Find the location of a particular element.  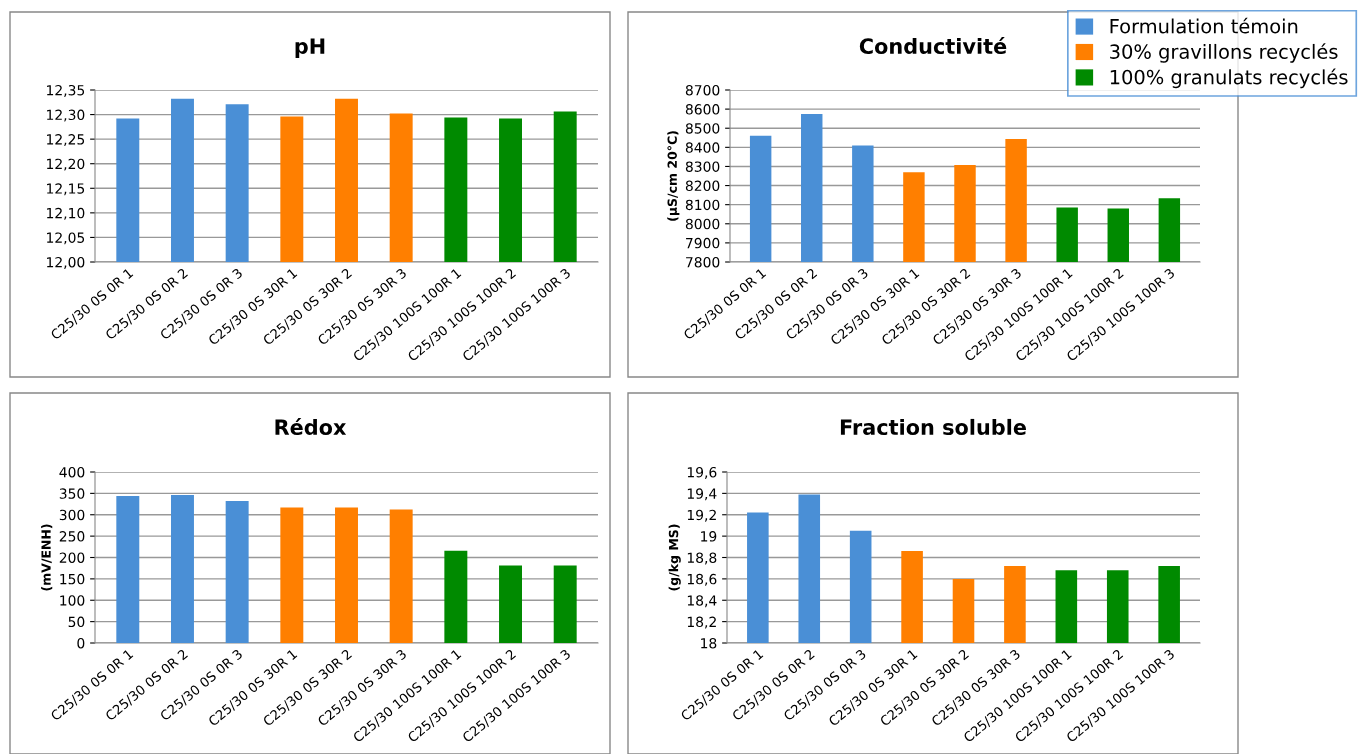

y-tick-label: 400 is located at coordinates (72, 472).